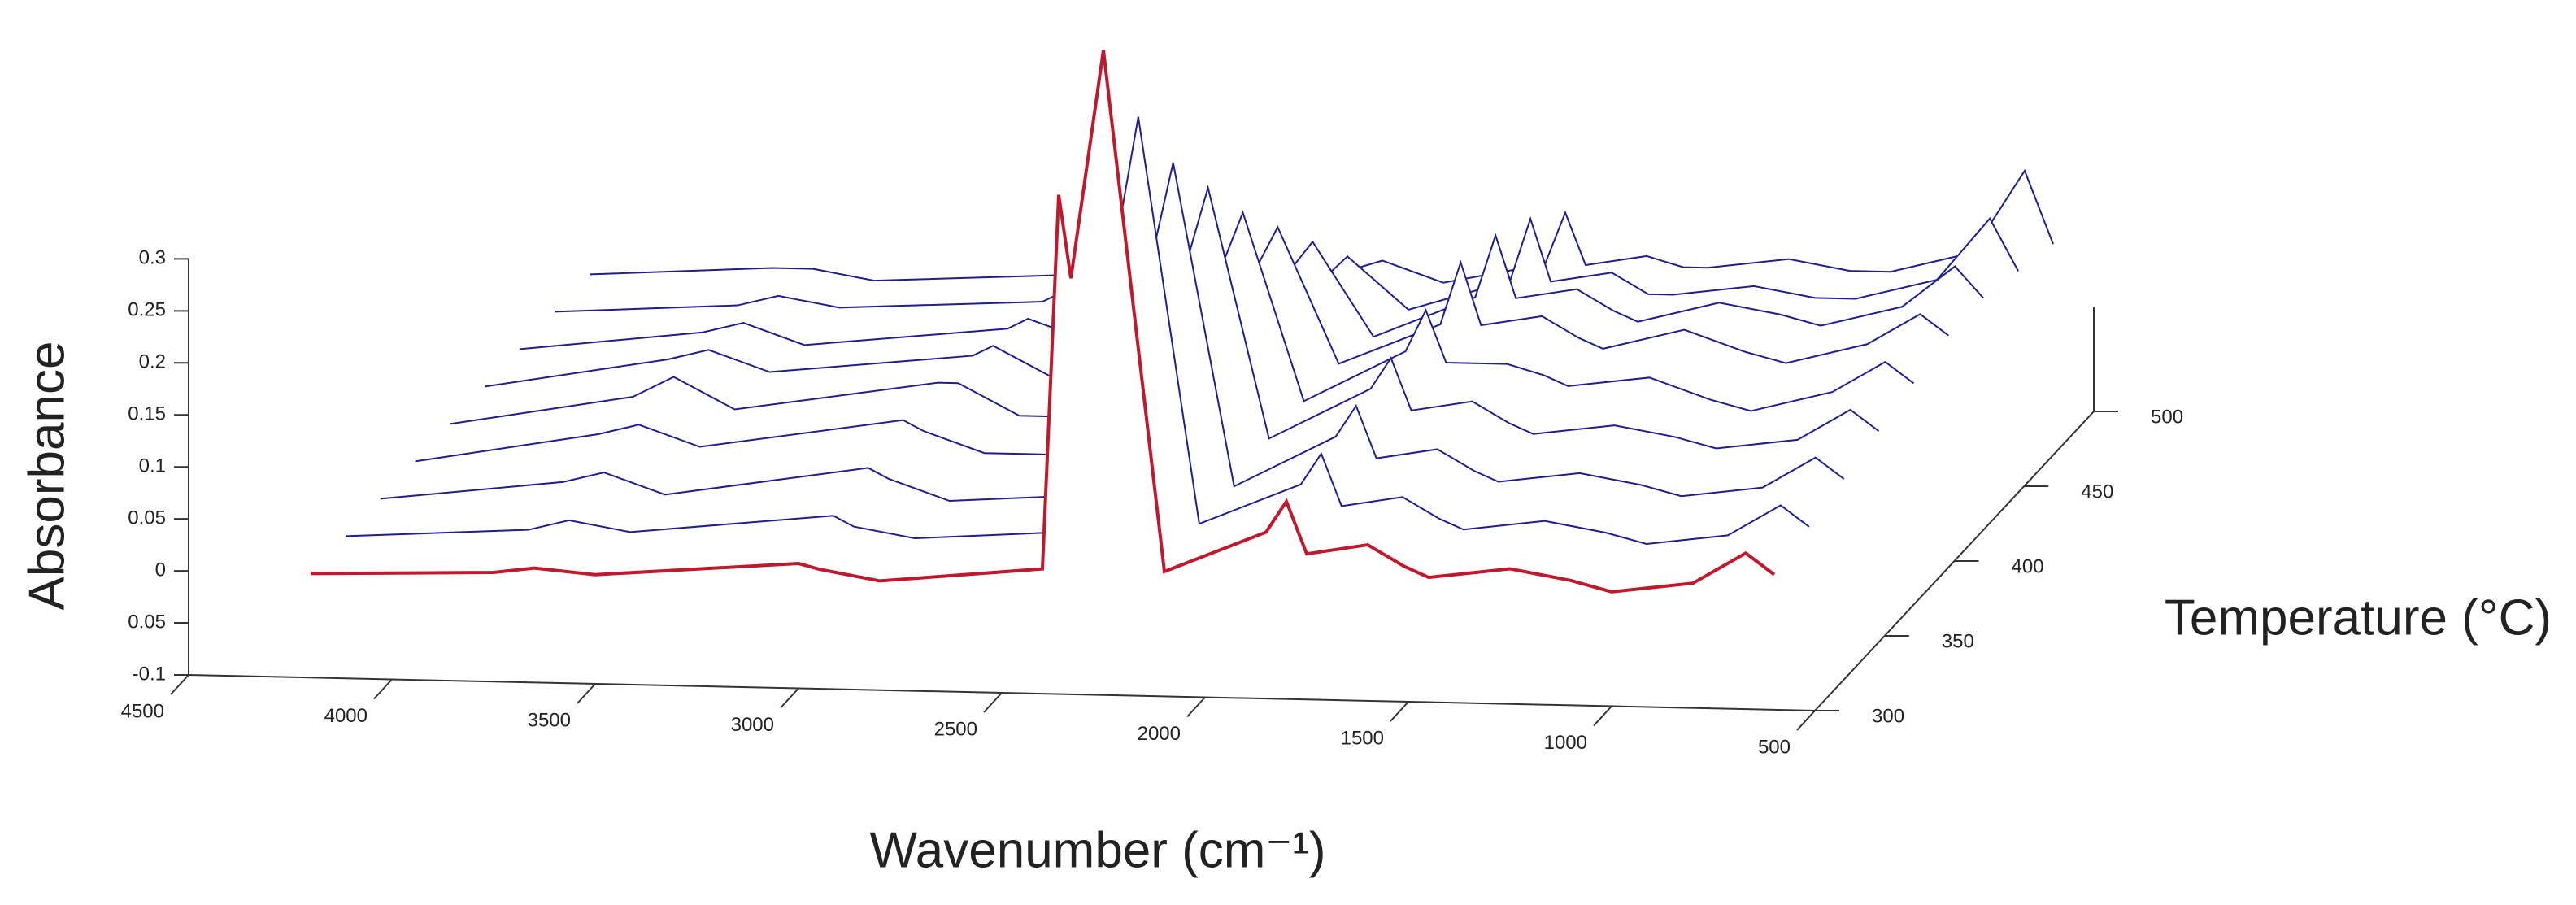  Describe the element at coordinates (2358, 618) in the screenshot. I see `z-axis-label: Temperature (°C)` at that location.